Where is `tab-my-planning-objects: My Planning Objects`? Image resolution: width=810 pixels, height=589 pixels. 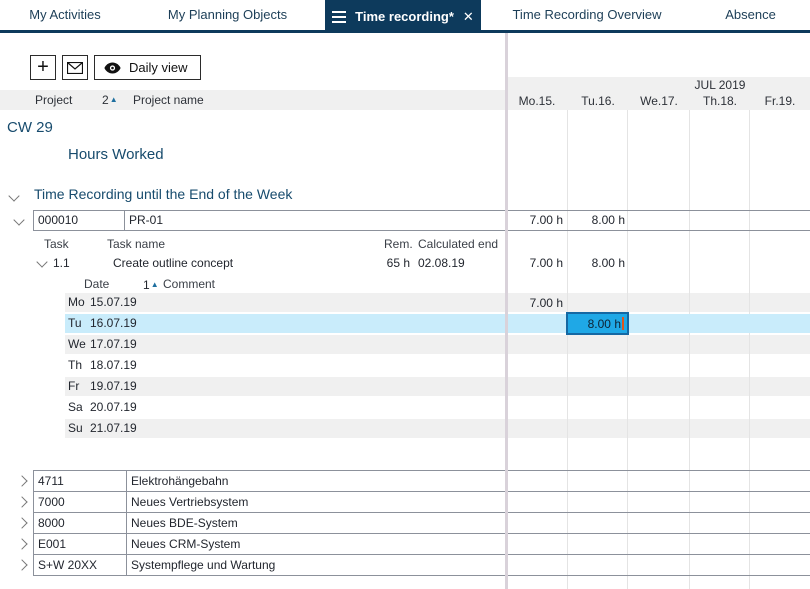
tab-my-planning-objects: My Planning Objects is located at coordinates (227, 14).